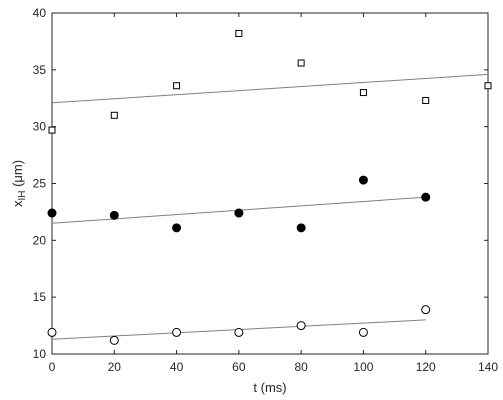 The image size is (503, 400). Describe the element at coordinates (17, 203) in the screenshot. I see `y-axis-label-main: x` at that location.